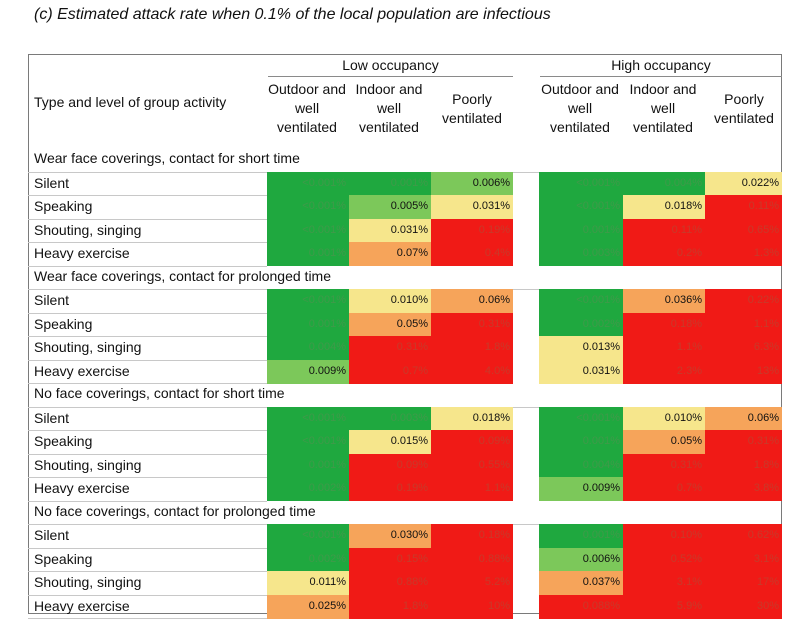  Describe the element at coordinates (581, 324) in the screenshot. I see `heatmap-cell: 0.002%` at that location.